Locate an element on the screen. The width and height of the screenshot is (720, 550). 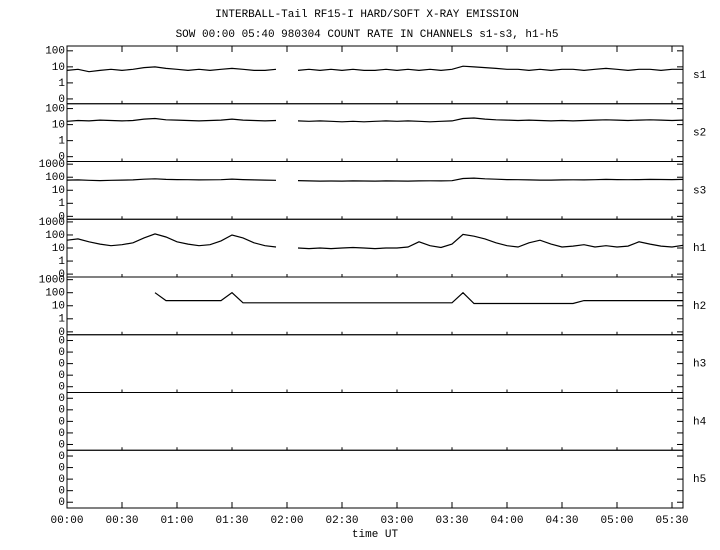
x-axis-label: time UT is located at coordinates (375, 535).